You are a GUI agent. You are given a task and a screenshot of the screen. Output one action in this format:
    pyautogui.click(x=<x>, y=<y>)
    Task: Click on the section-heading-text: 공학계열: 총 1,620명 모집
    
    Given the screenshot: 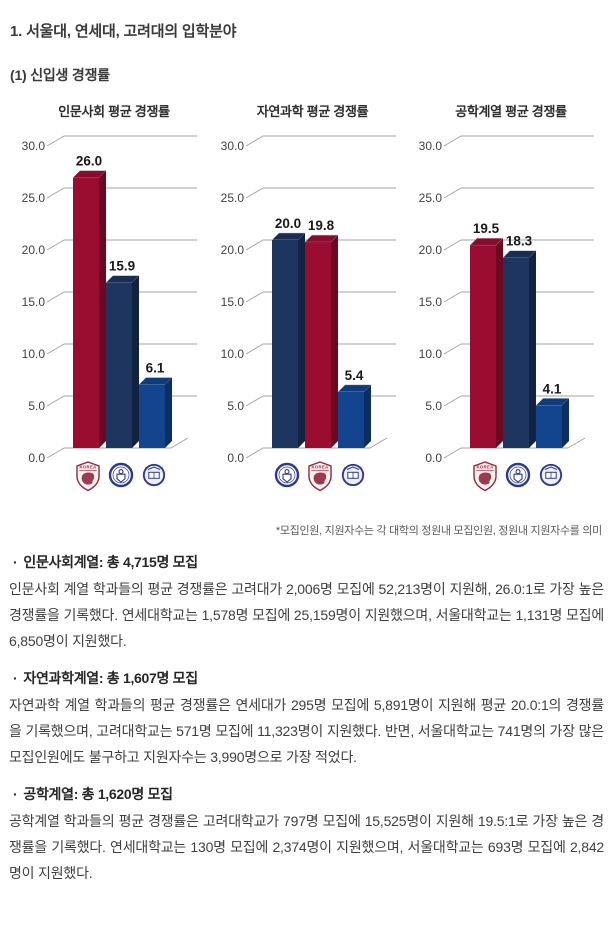 What is the action you would take?
    pyautogui.click(x=98, y=794)
    